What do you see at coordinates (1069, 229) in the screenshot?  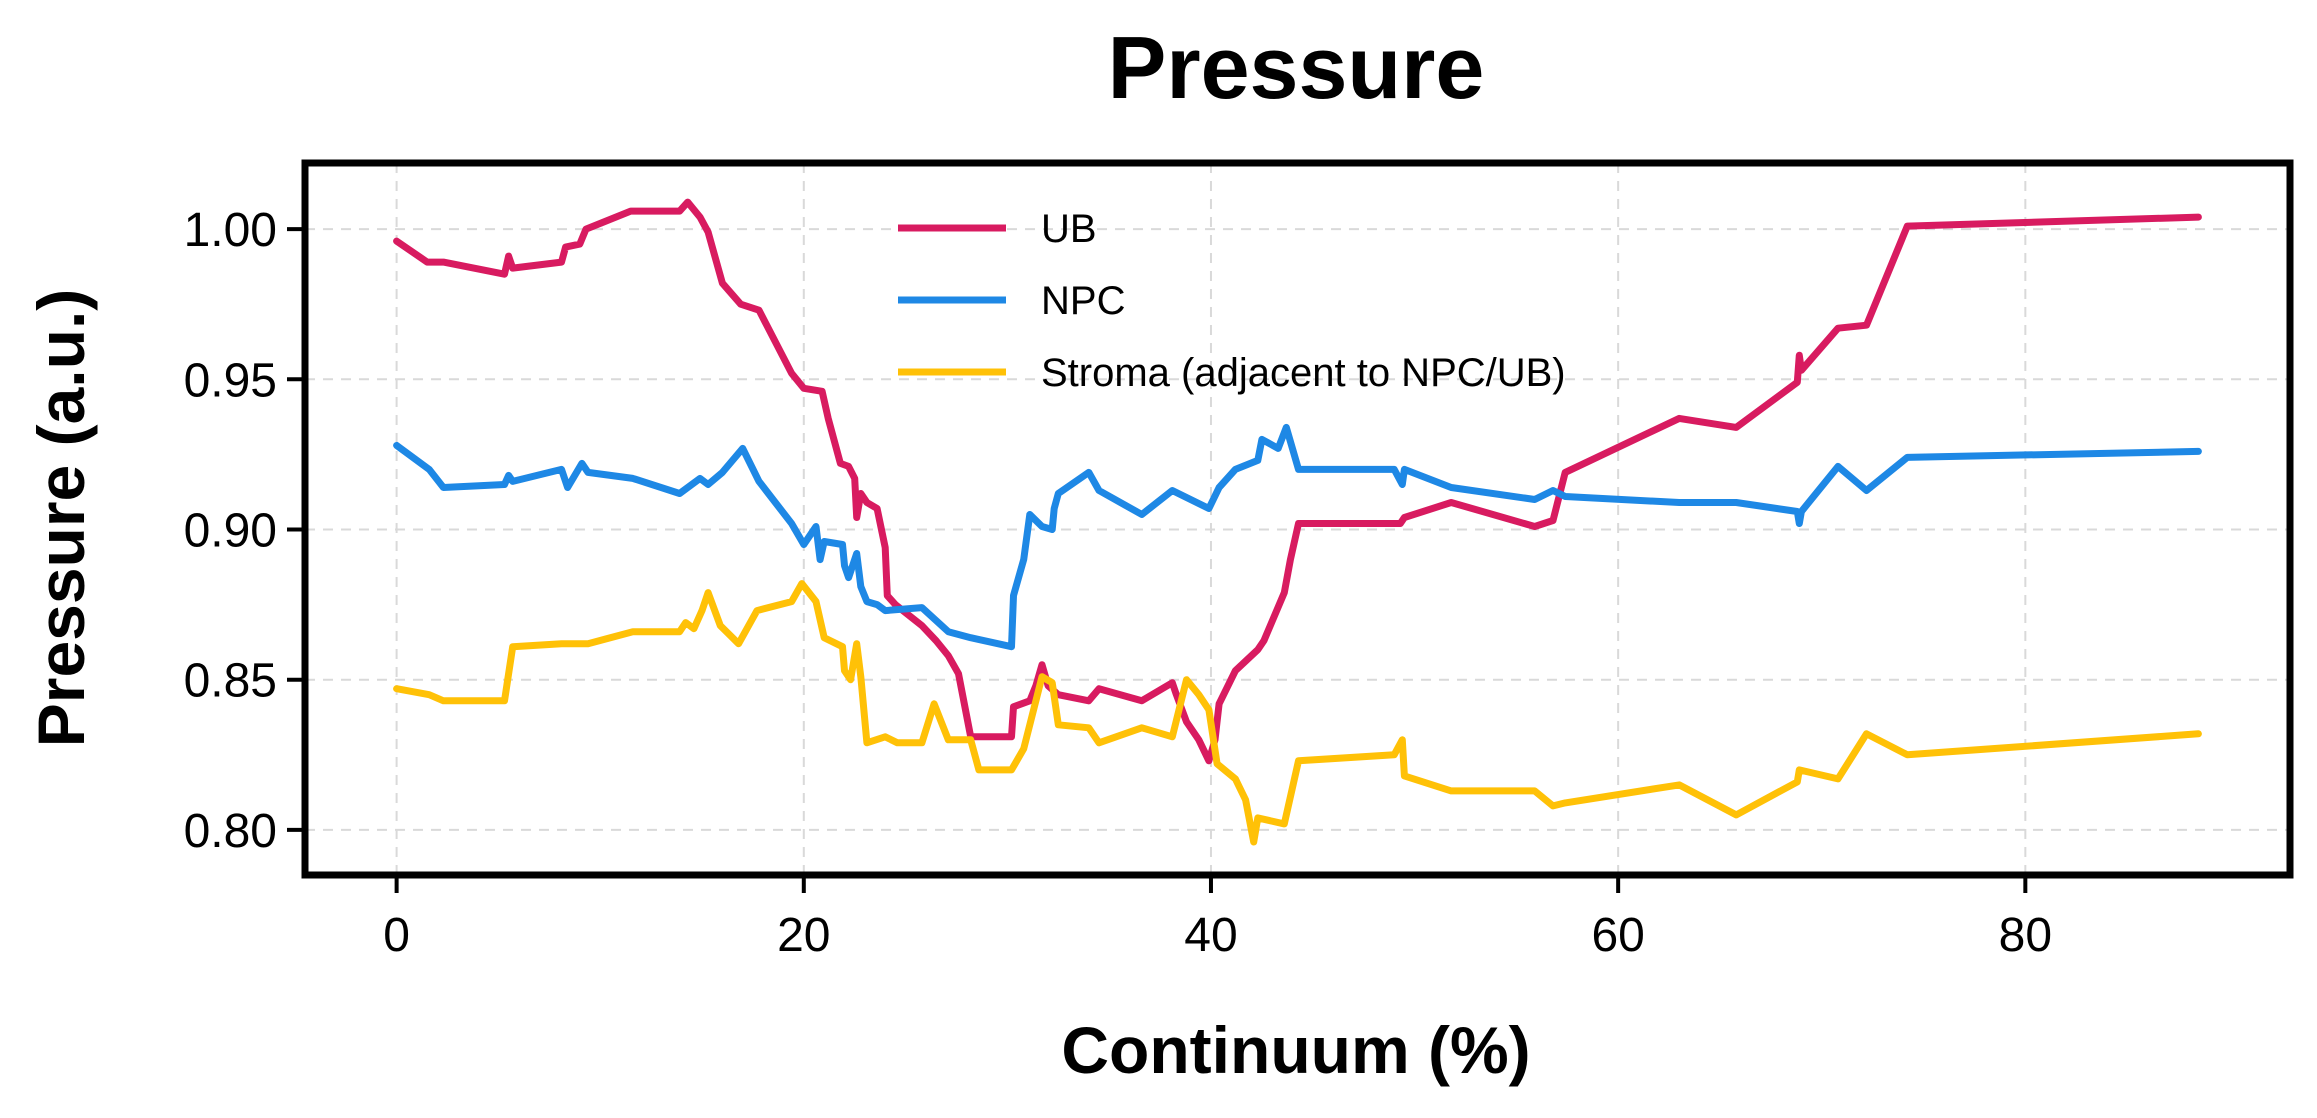 I see `legend-label: UB` at bounding box center [1069, 229].